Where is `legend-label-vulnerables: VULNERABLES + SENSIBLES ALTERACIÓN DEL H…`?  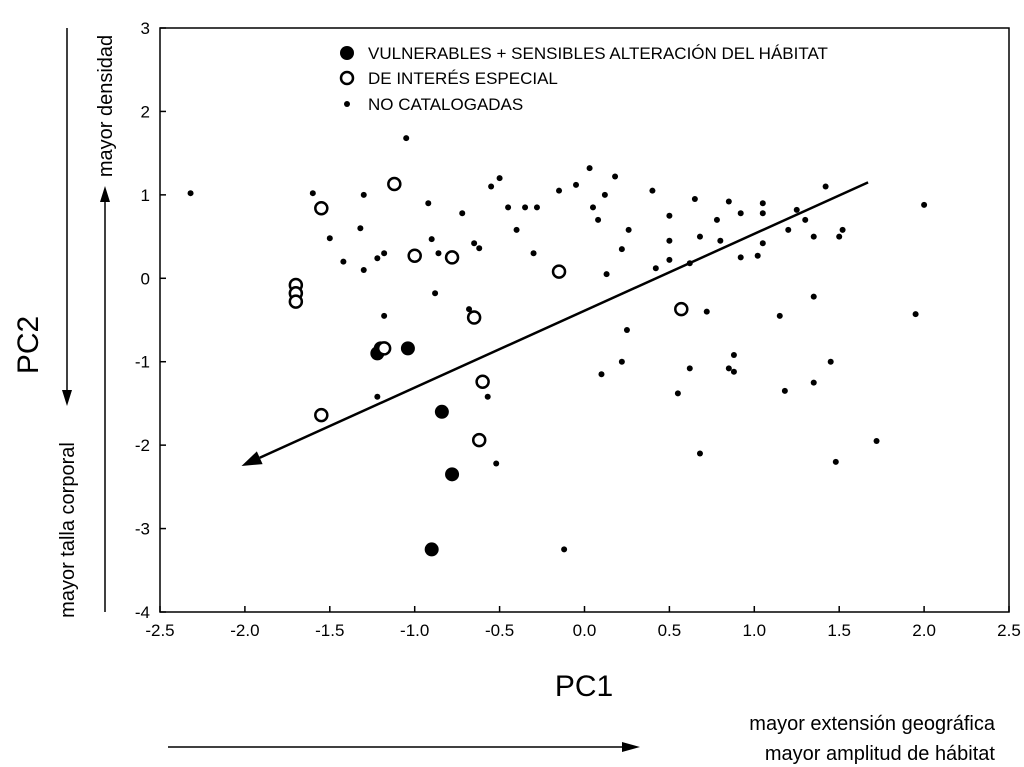 legend-label-vulnerables: VULNERABLES + SENSIBLES ALTERACIÓN DEL H… is located at coordinates (598, 53).